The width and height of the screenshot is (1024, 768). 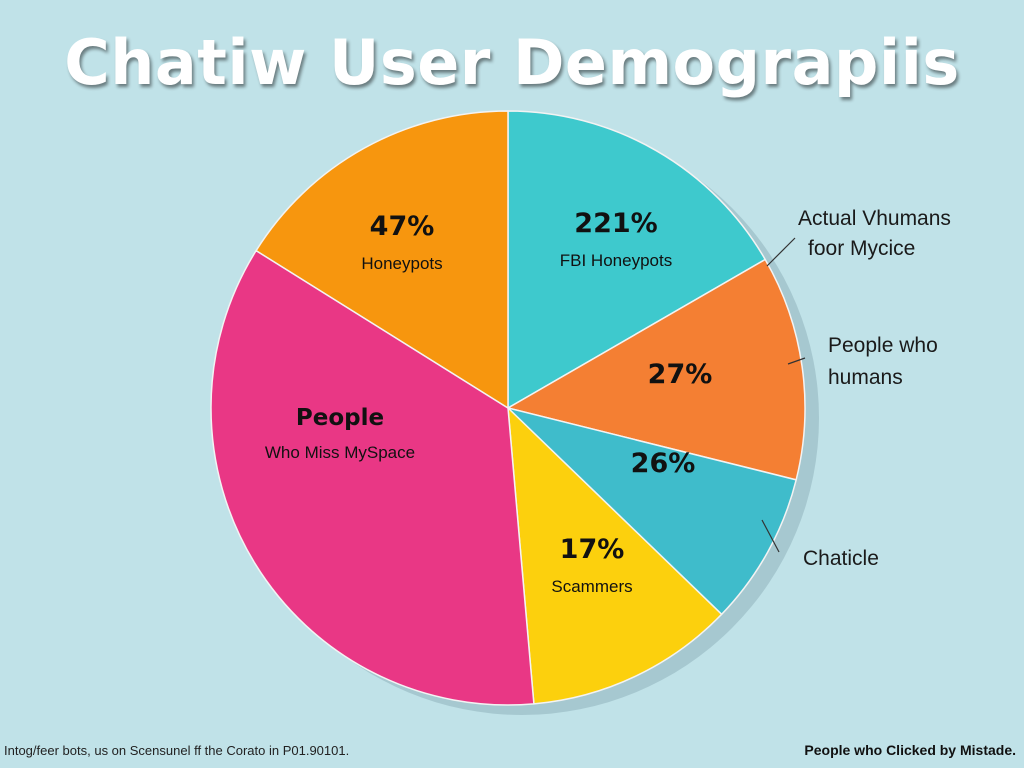 What do you see at coordinates (616, 260) in the screenshot?
I see `slice-category-label-1: FBI Honeypots` at bounding box center [616, 260].